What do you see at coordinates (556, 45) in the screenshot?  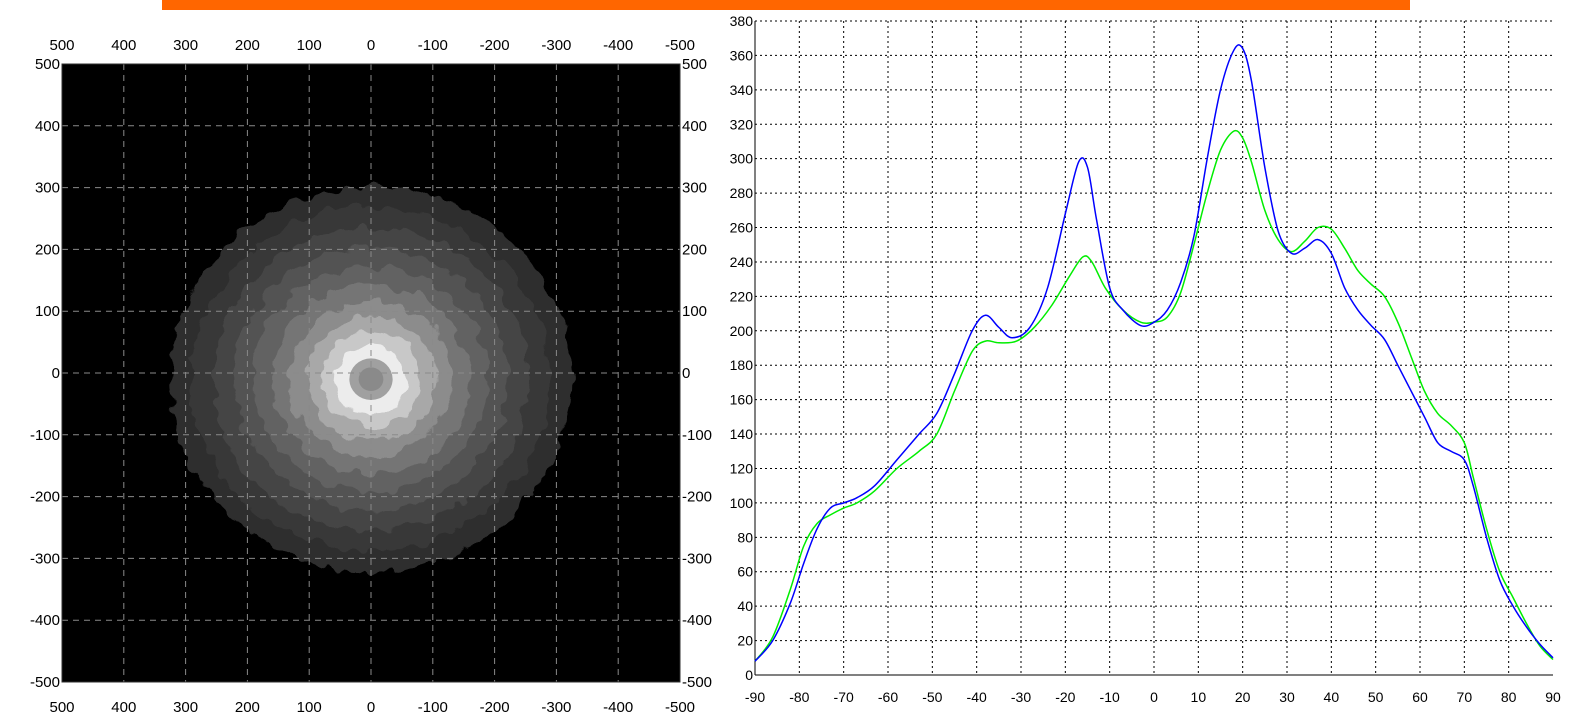 I see `heatmap-top-tick-label: -300` at bounding box center [556, 45].